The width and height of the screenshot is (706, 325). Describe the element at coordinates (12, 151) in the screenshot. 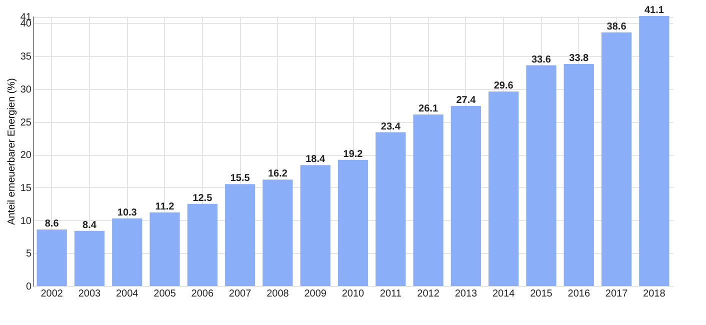

I see `y-axis-title: Anteil erneuerbarer Energien (%)` at that location.